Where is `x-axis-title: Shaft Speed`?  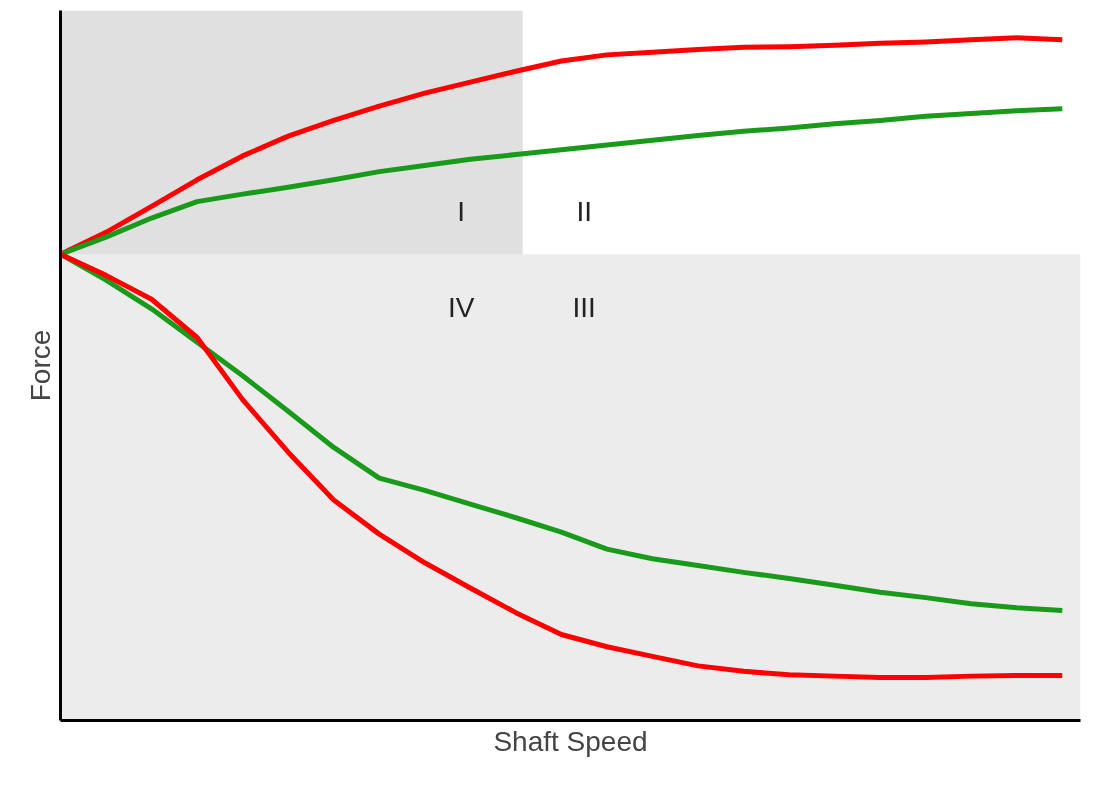
x-axis-title: Shaft Speed is located at coordinates (570, 741).